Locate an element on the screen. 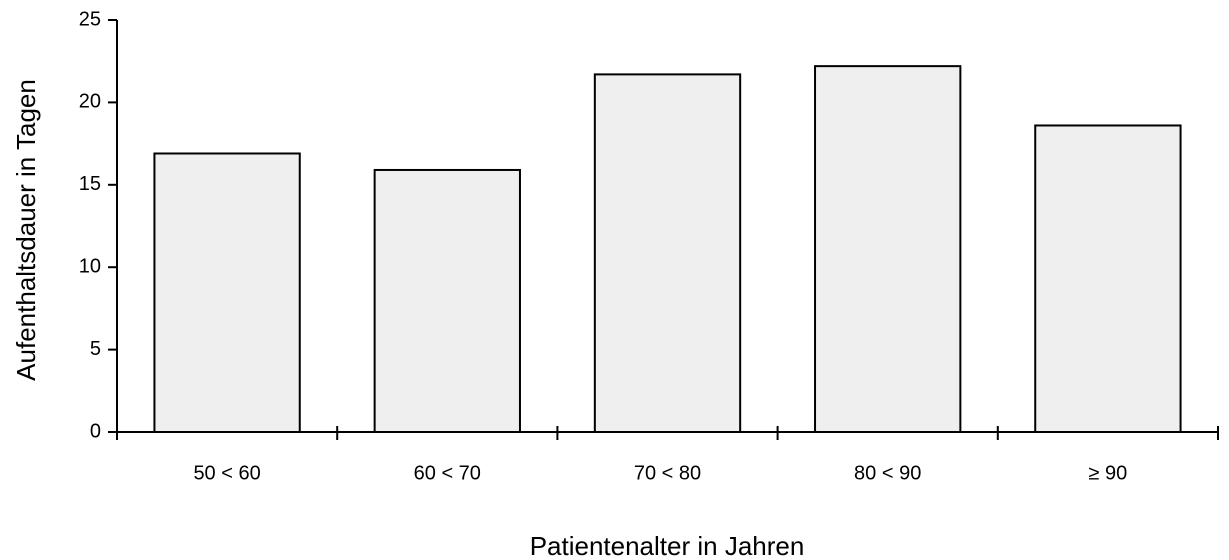  y-tick-label: 10 is located at coordinates (90, 266).